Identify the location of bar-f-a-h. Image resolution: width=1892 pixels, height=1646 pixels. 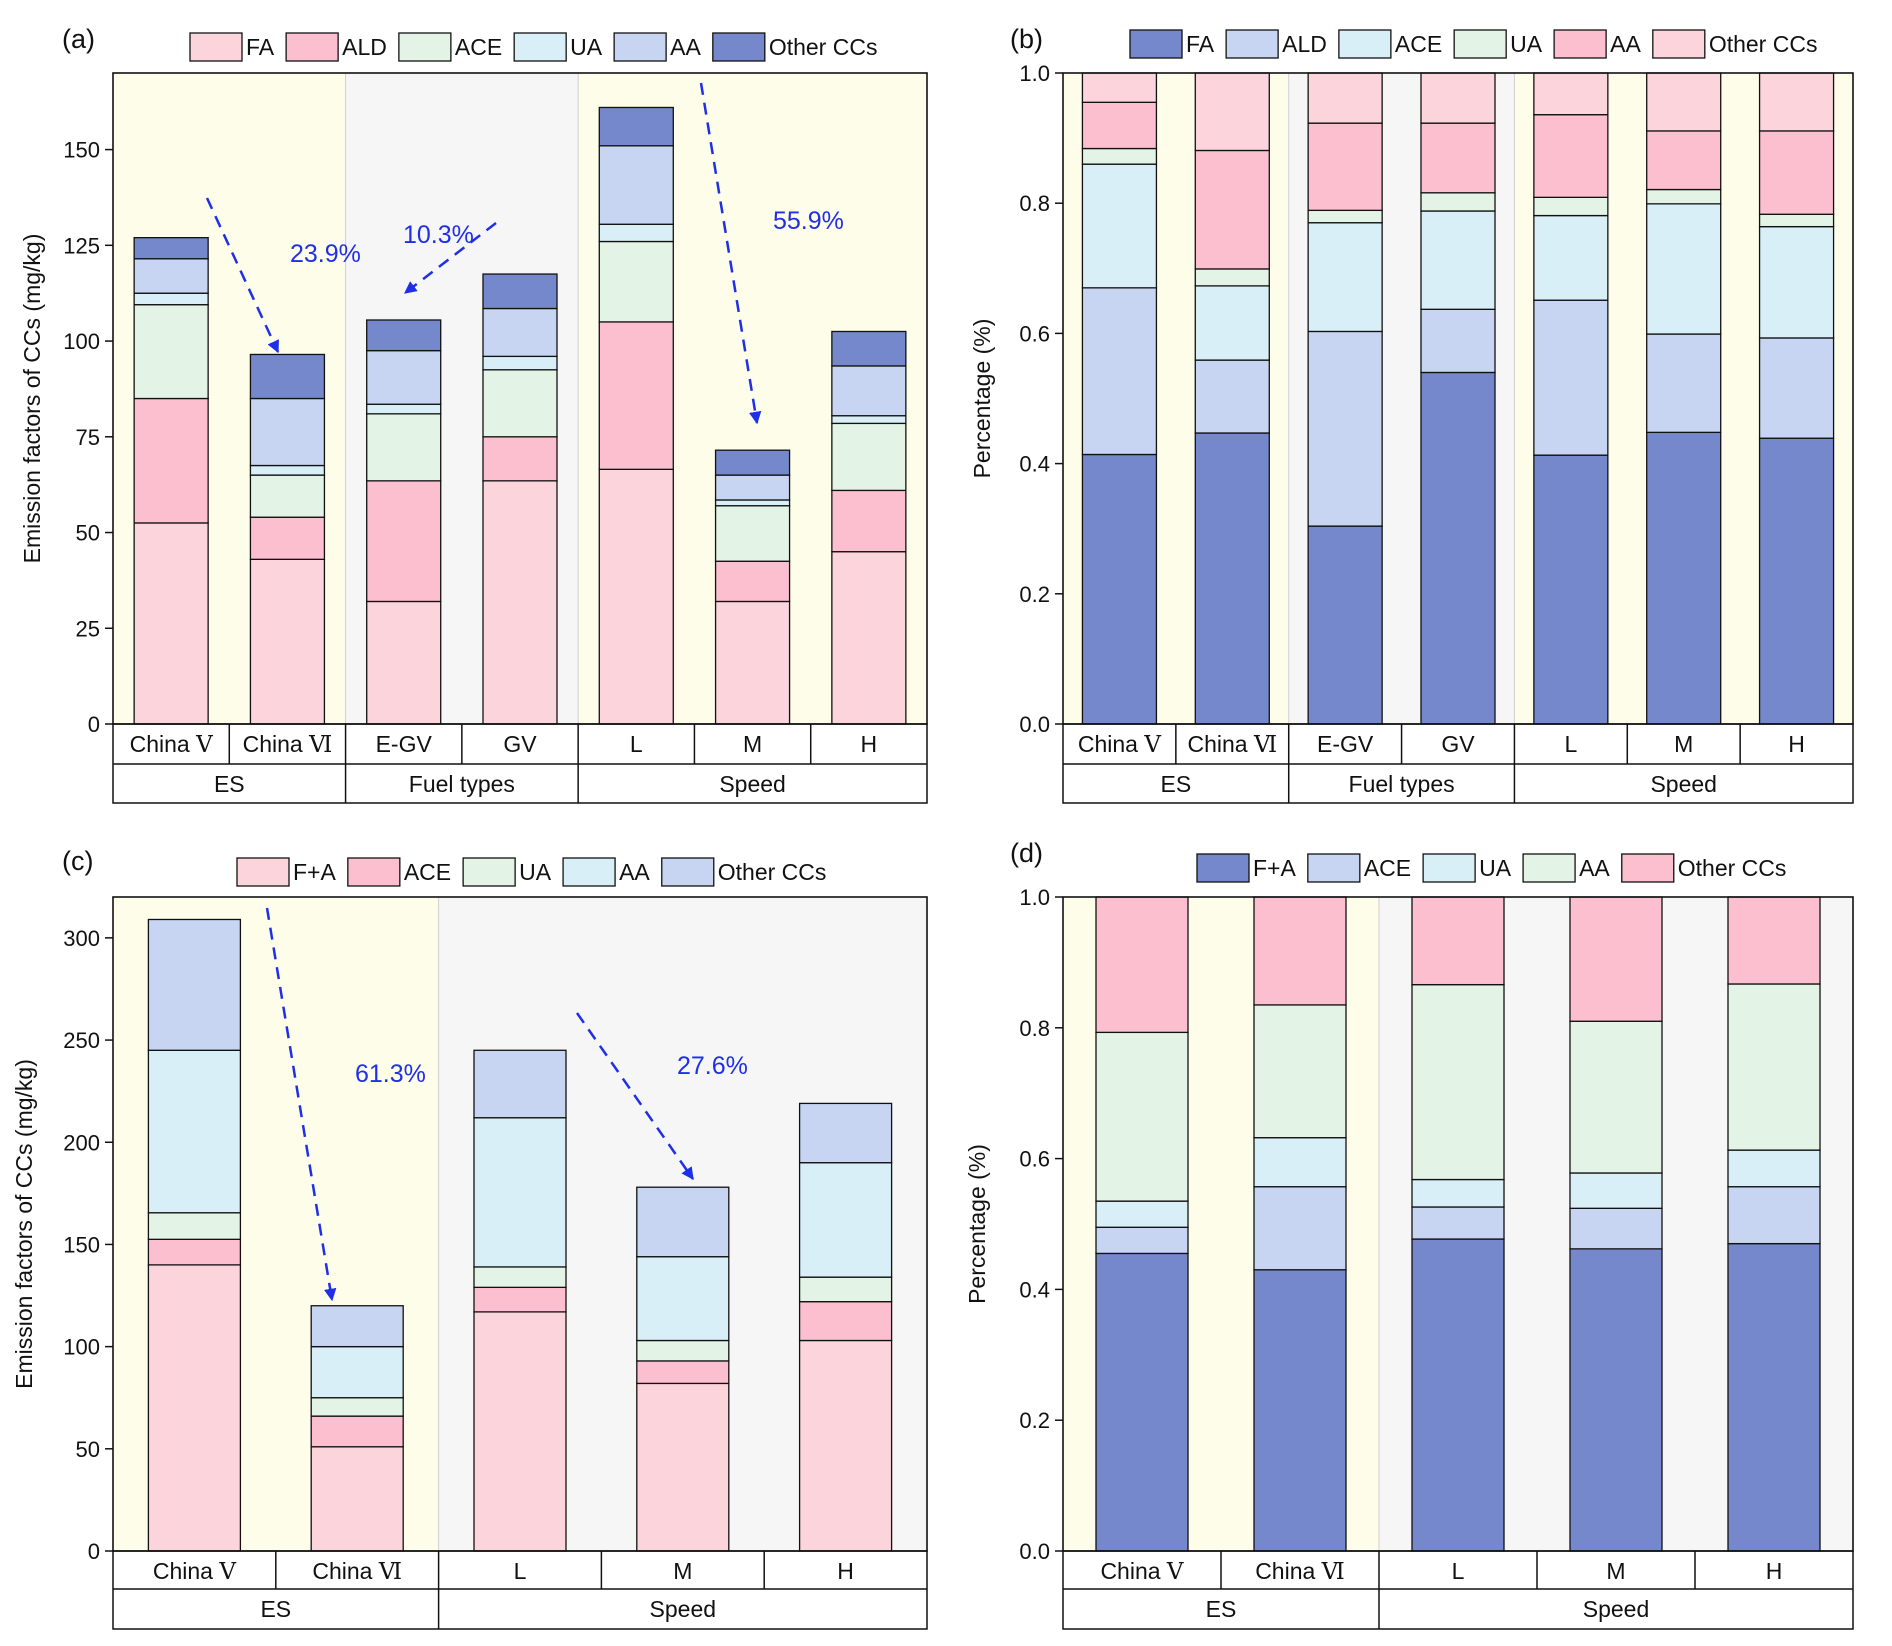
(845, 1445).